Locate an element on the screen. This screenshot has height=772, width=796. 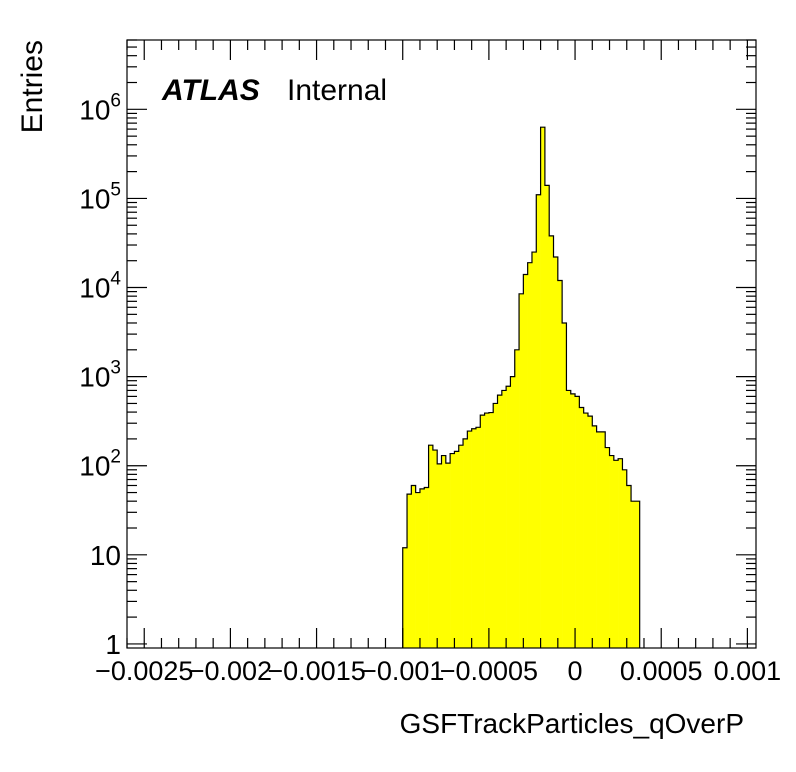
y-axis-label: Entries is located at coordinates (32, 86).